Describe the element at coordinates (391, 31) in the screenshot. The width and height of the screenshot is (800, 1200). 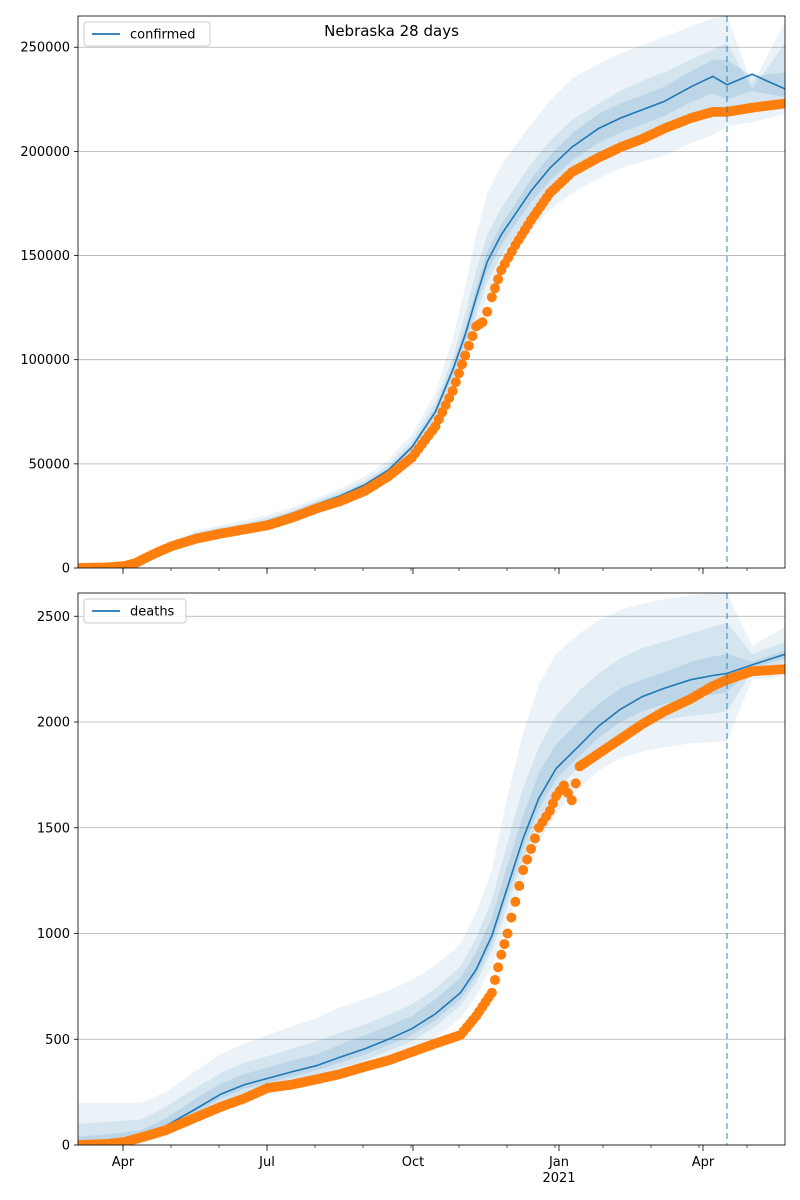
I see `chart-title: Nebraska 28 days` at that location.